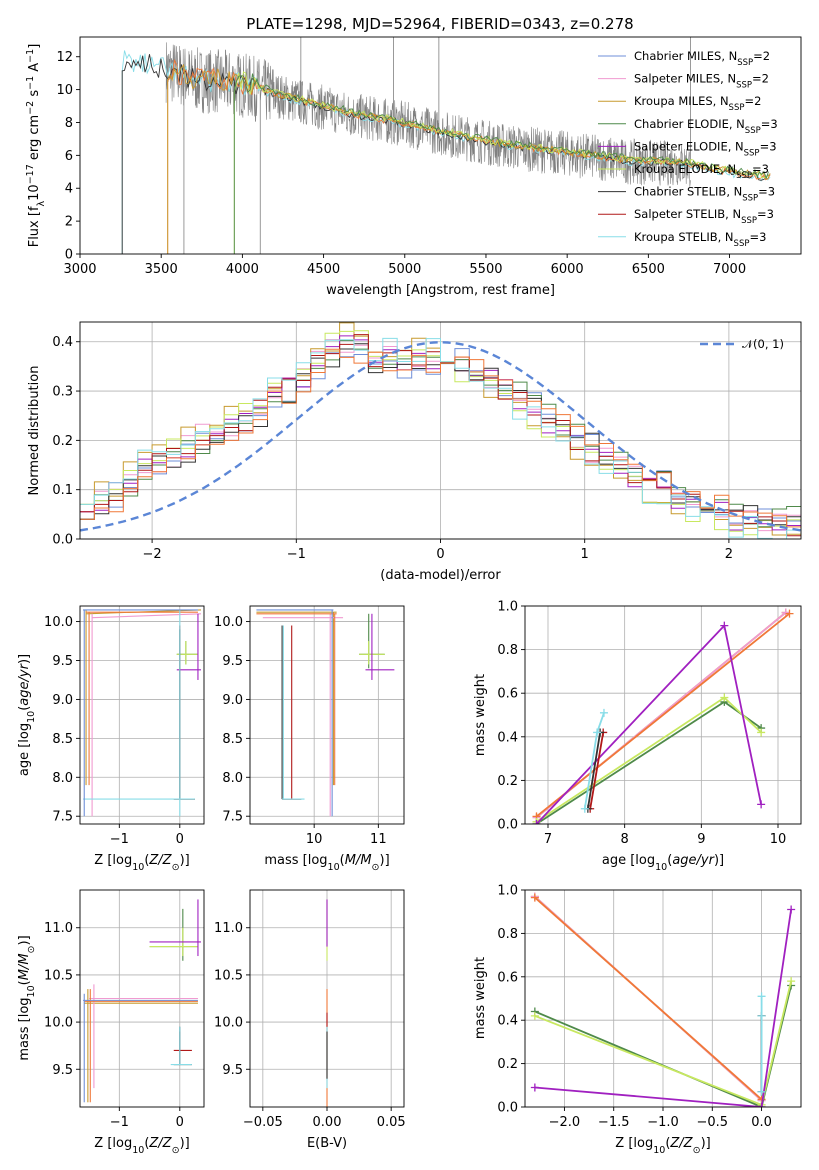 This screenshot has height=1170, width=819. Describe the element at coordinates (507, 825) in the screenshot. I see `weight-vs-age-ytick-label: 0.0` at that location.